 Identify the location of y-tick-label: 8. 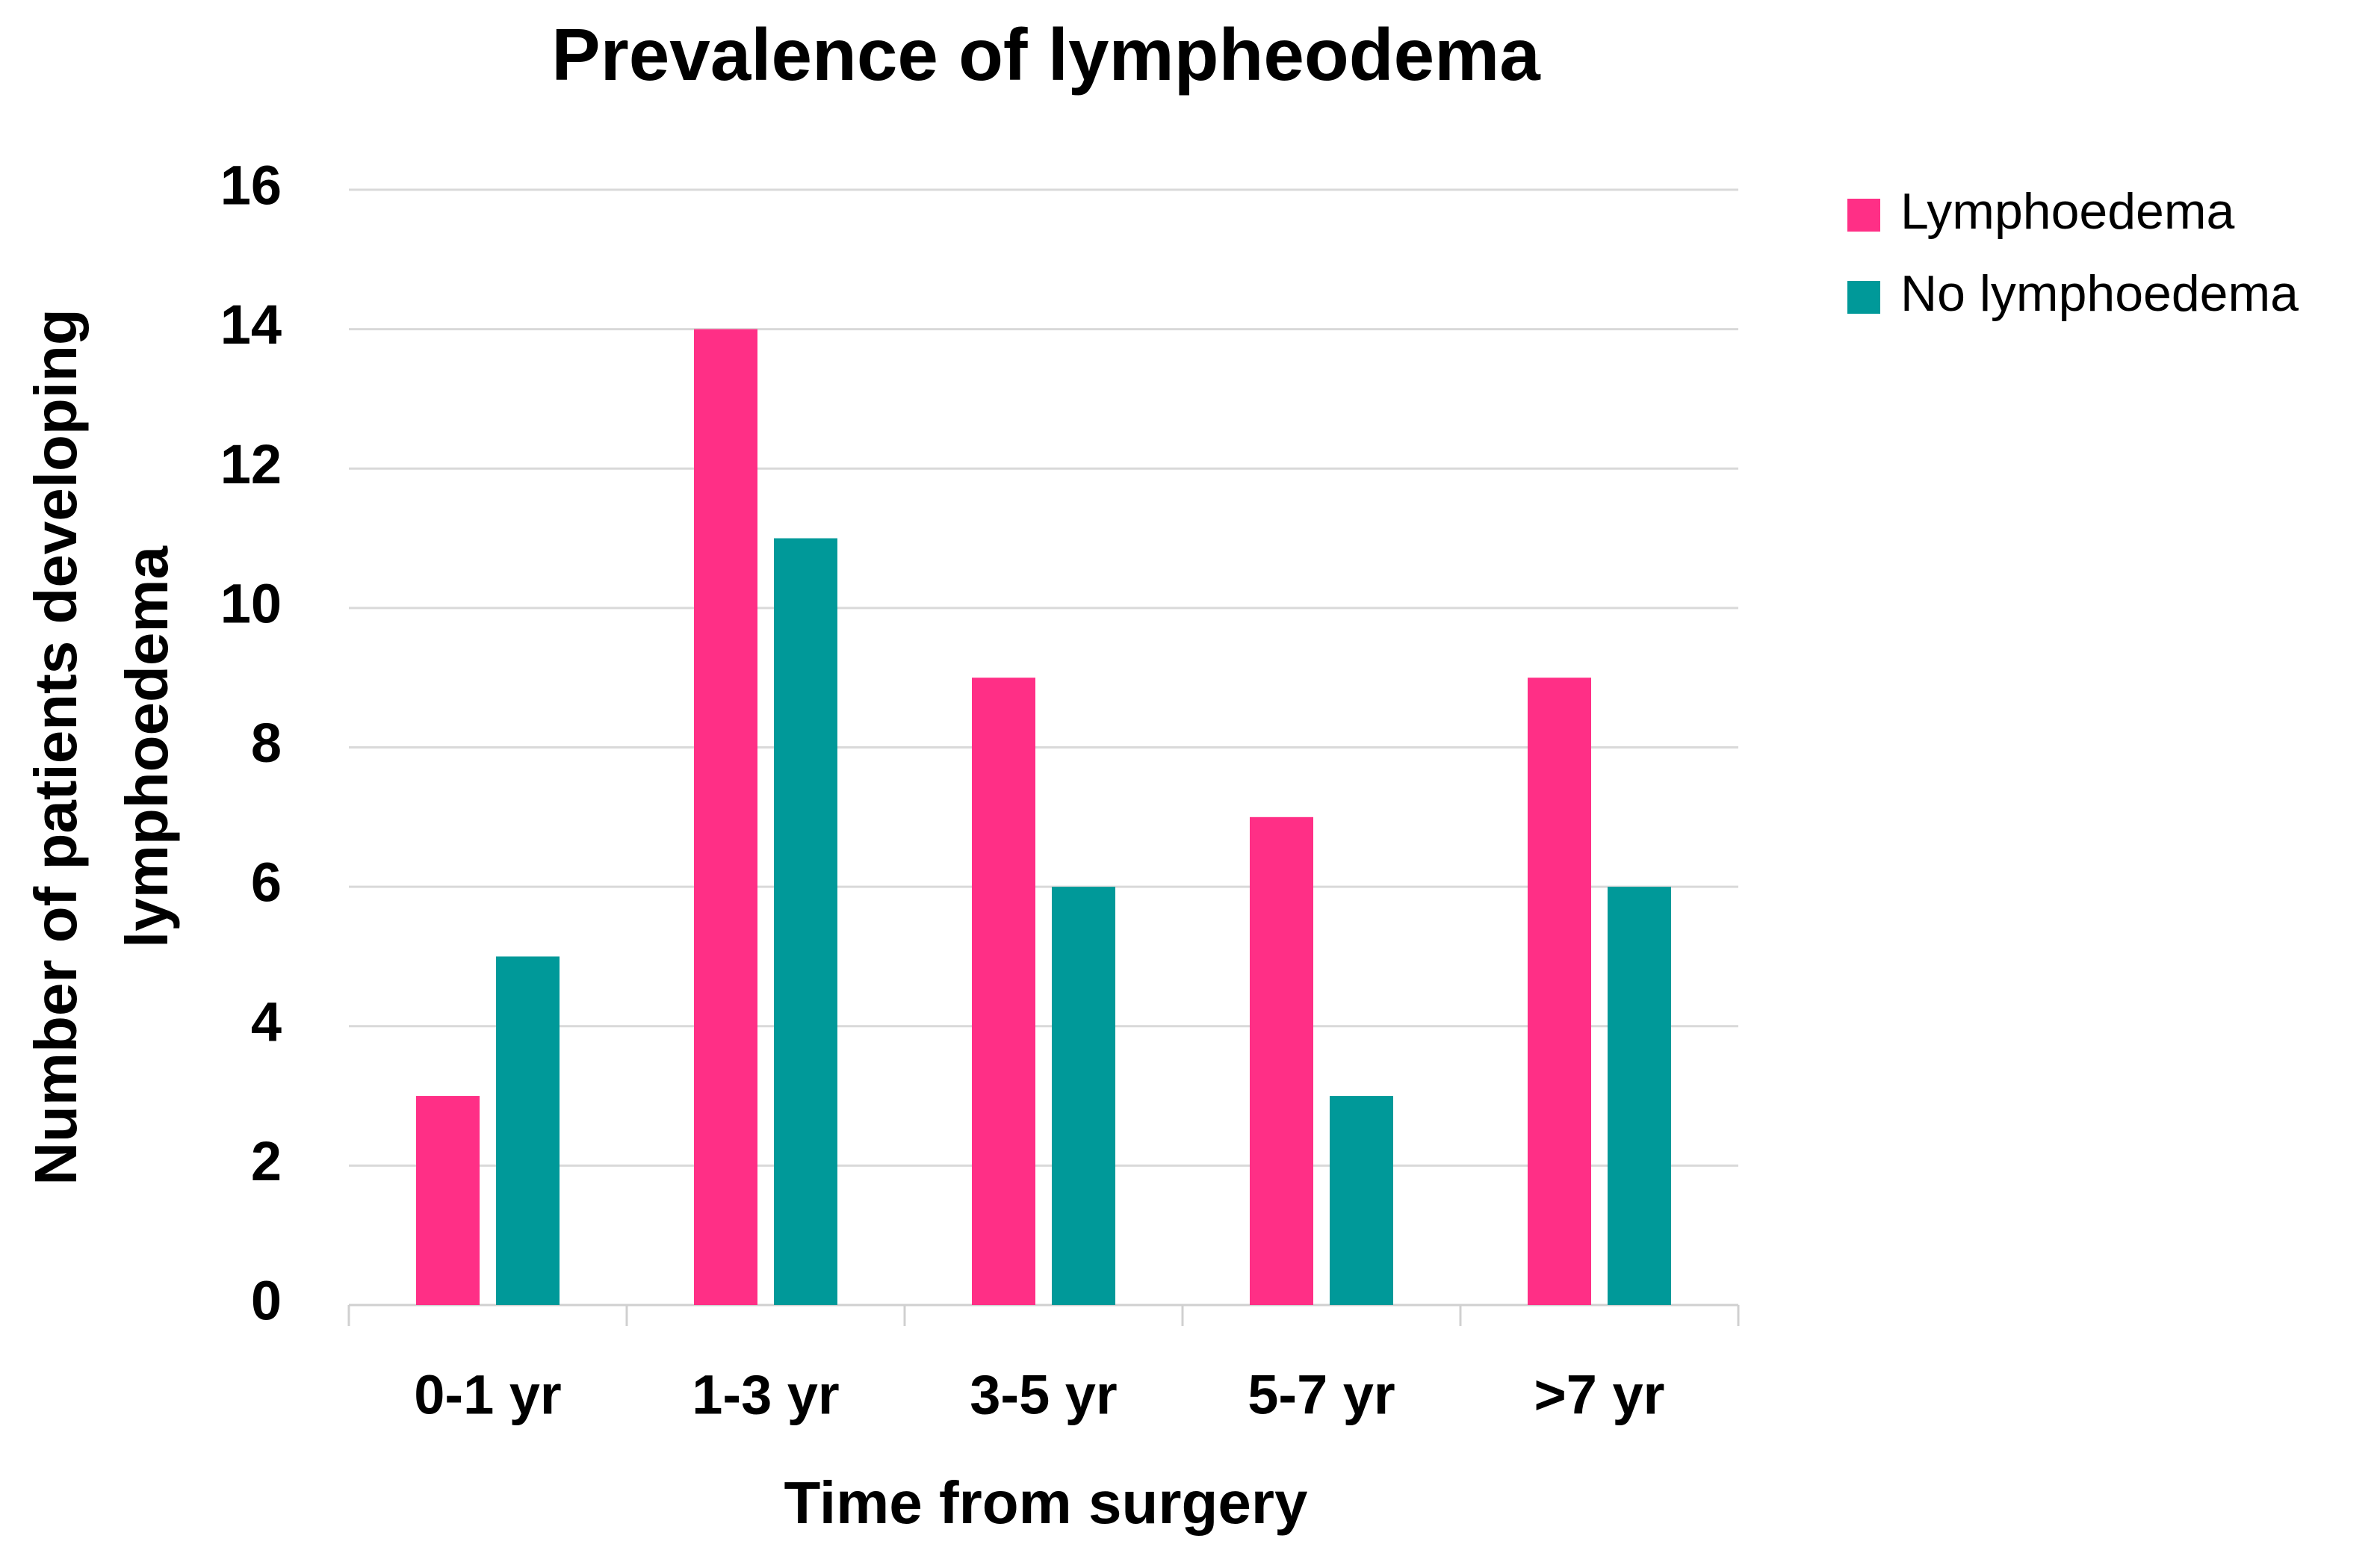
(266, 743).